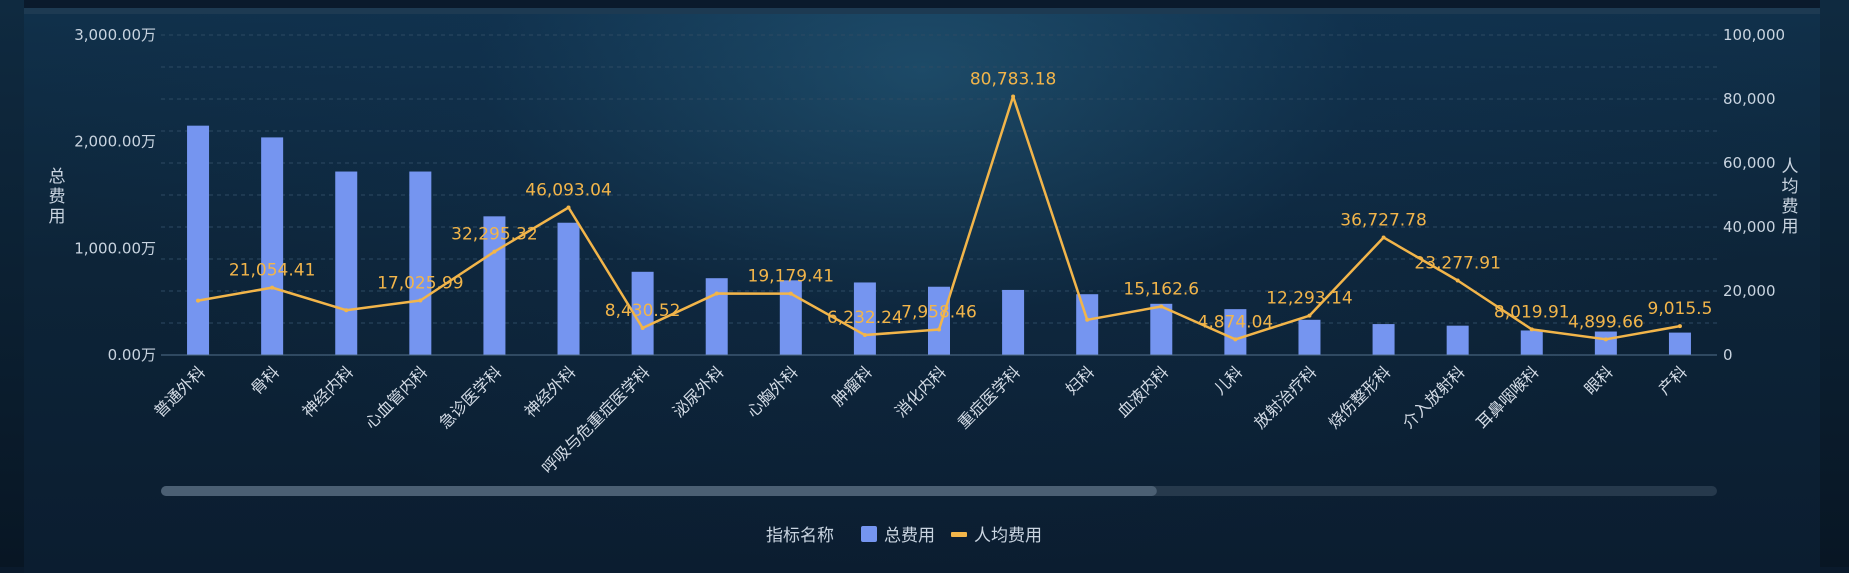  I want to click on data-label-per-capita-cost: 12,293.14, so click(1309, 299).